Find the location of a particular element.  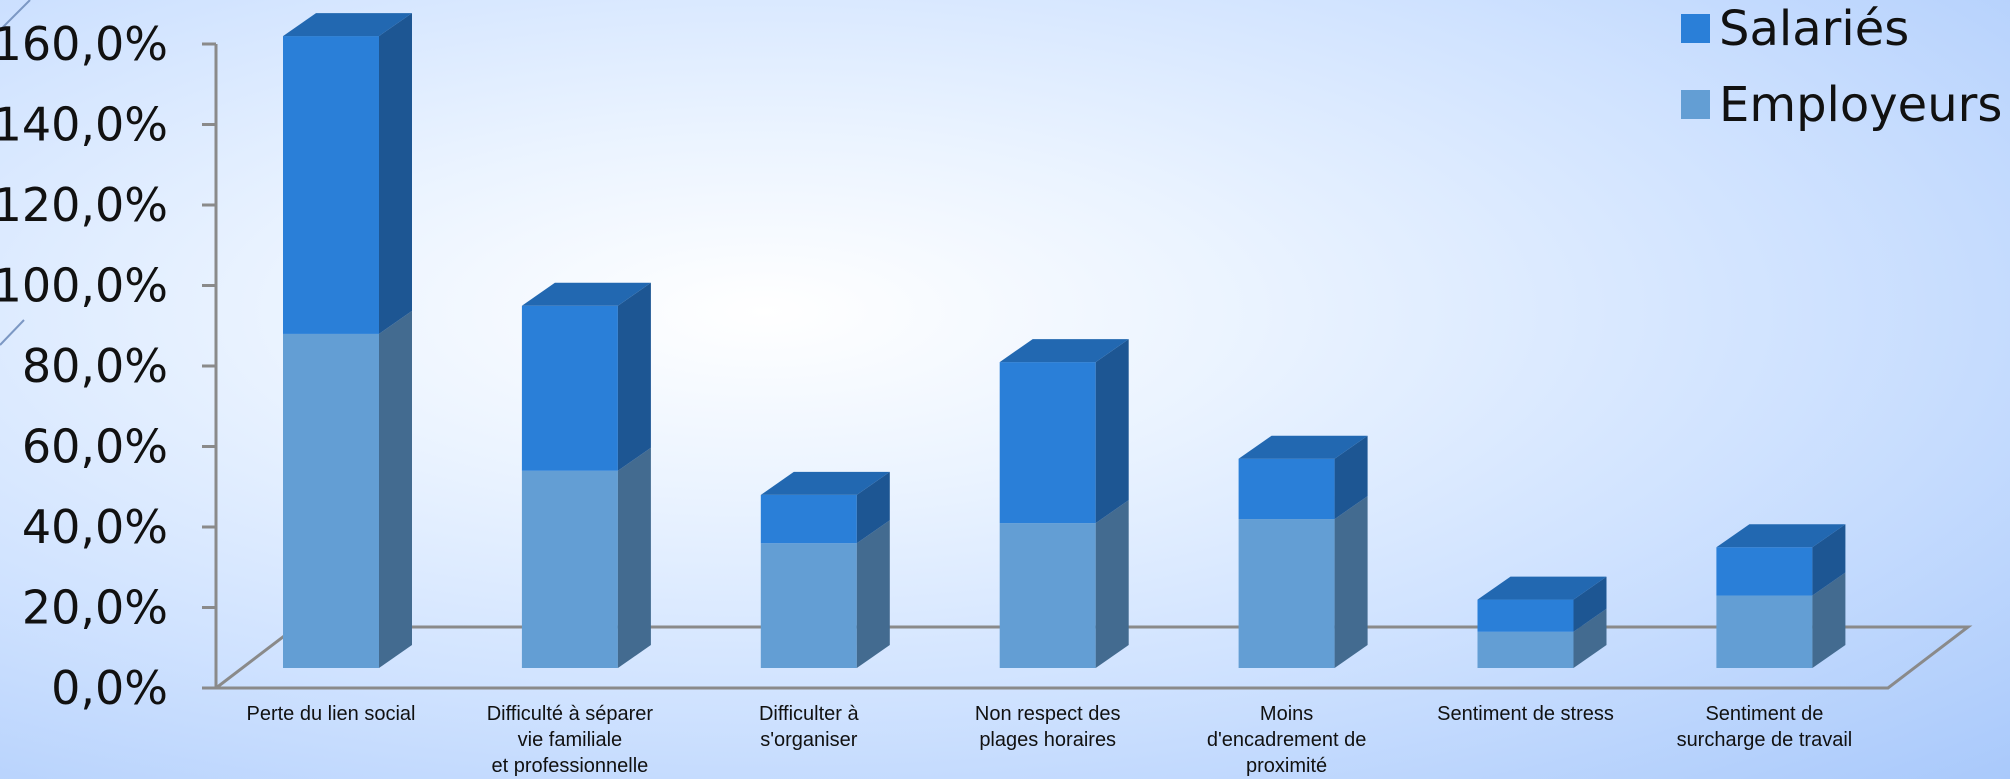

y-tick-label: 20,0% is located at coordinates (95, 608).